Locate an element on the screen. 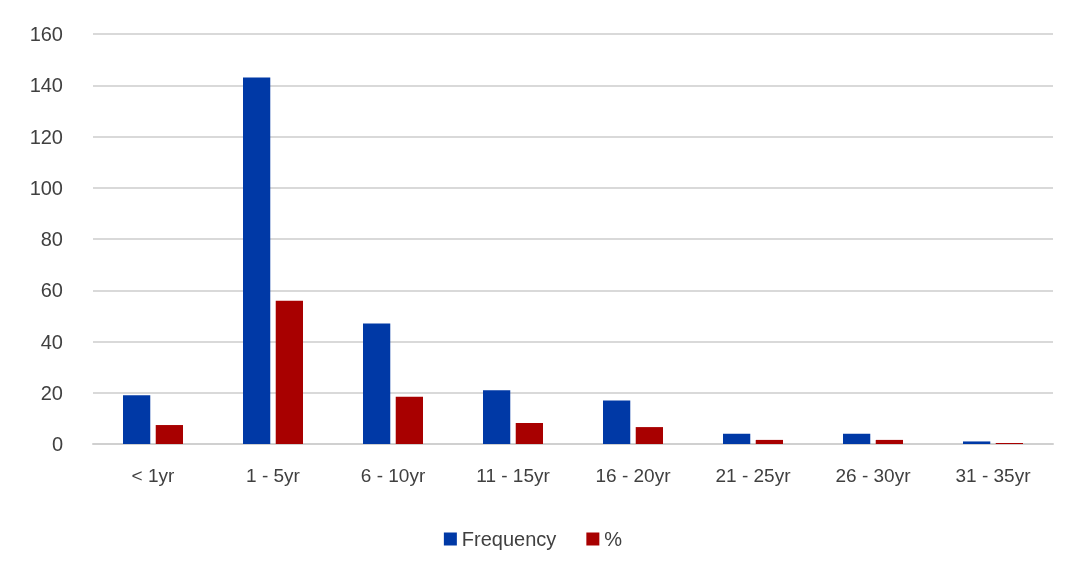 This screenshot has width=1069, height=565. x-tick-label: 31 - 35yr is located at coordinates (993, 475).